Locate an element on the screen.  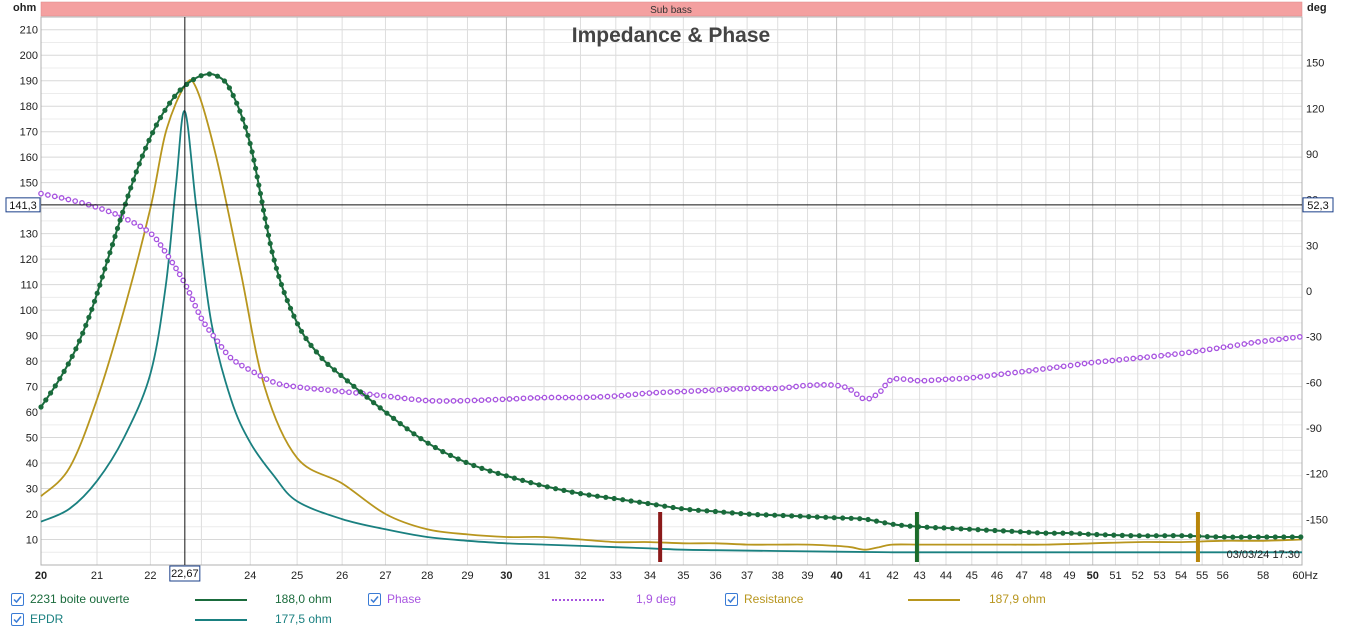
cursor-y-right-label-box is located at coordinates (1318, 205).